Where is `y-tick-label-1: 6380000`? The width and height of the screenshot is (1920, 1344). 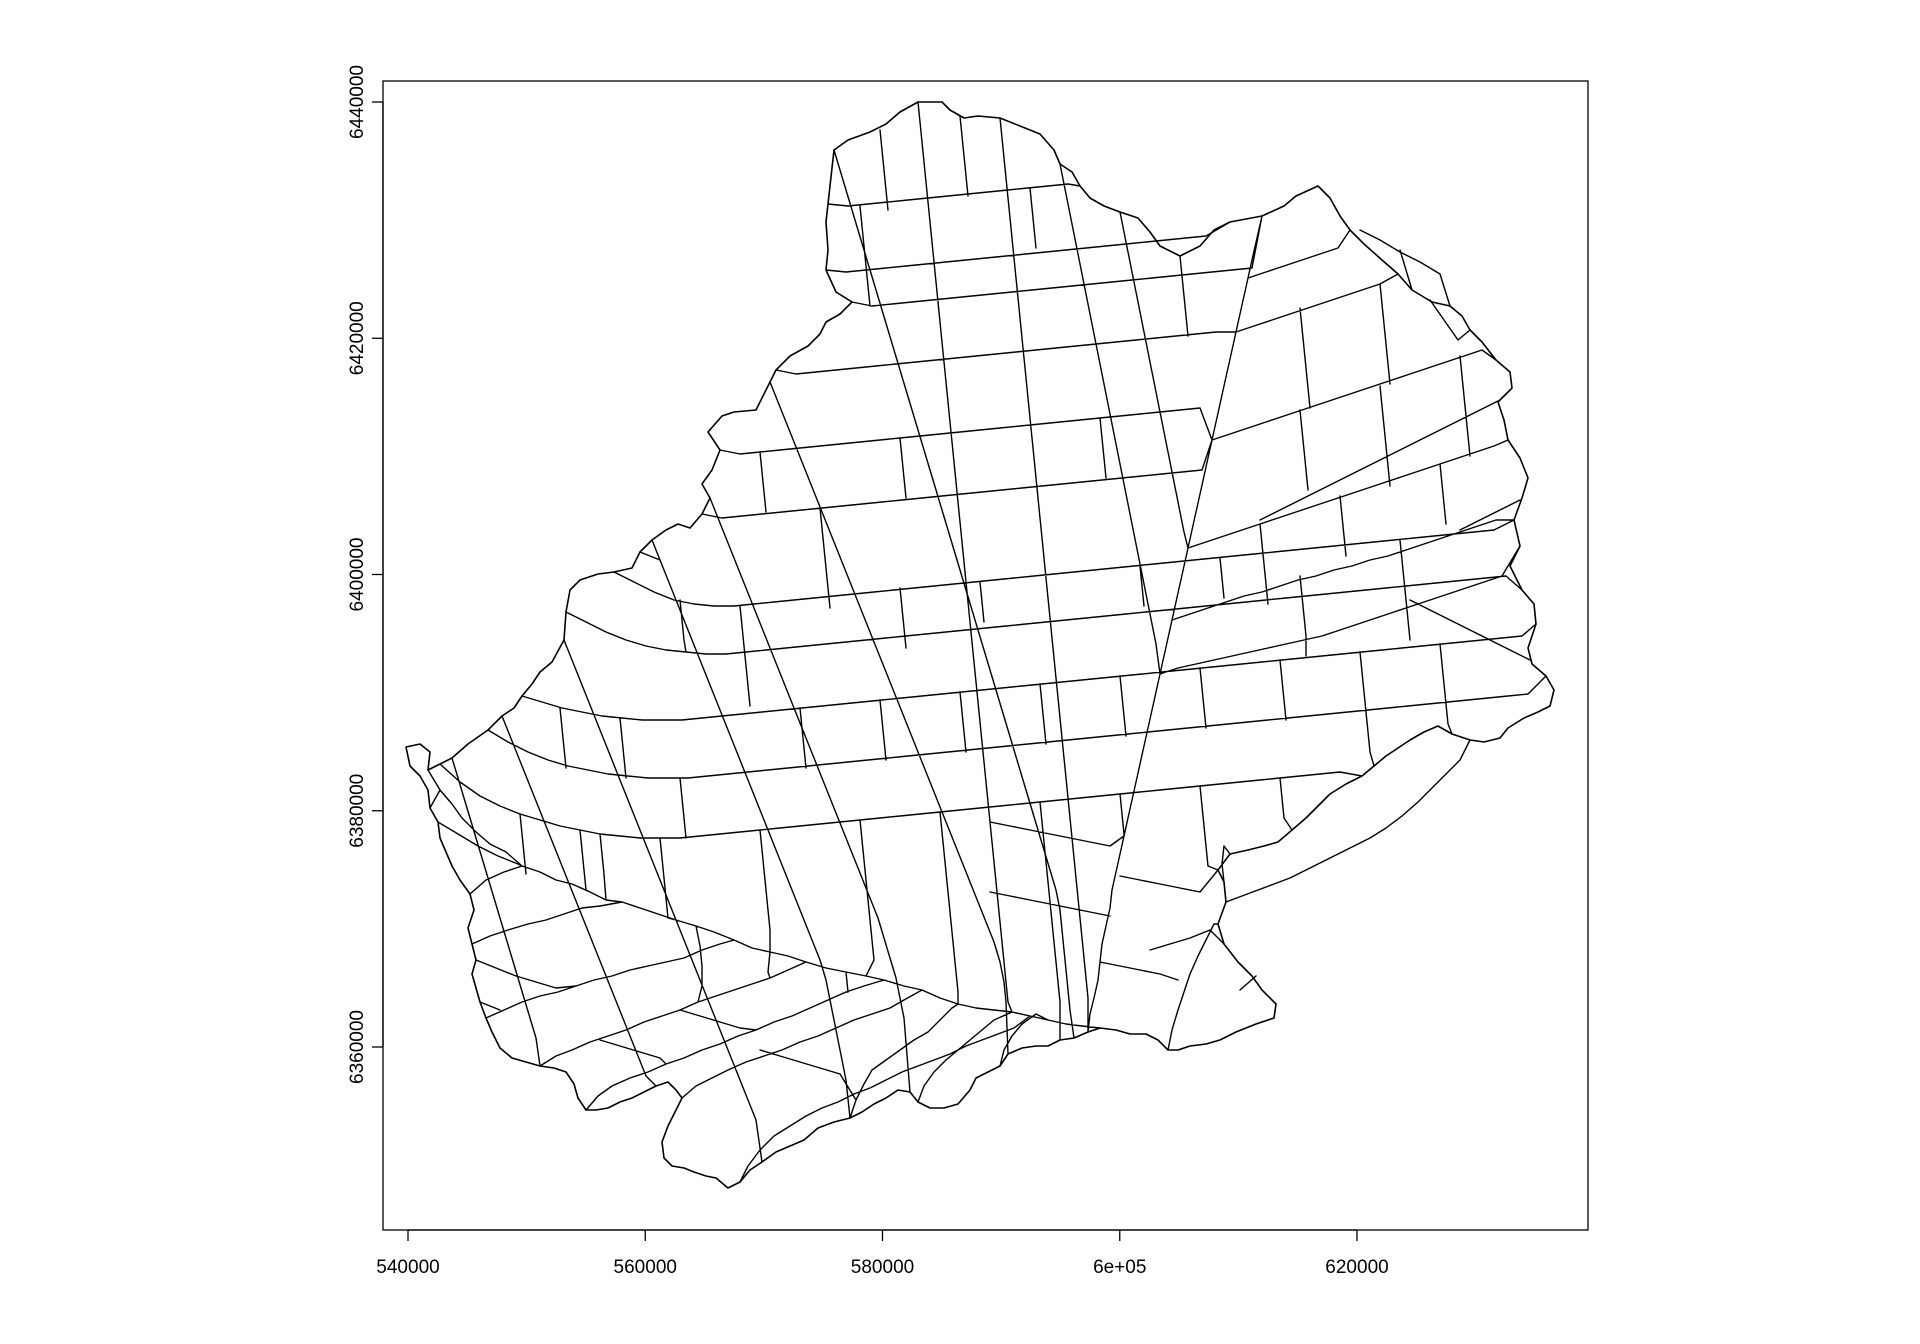 y-tick-label-1: 6380000 is located at coordinates (357, 811).